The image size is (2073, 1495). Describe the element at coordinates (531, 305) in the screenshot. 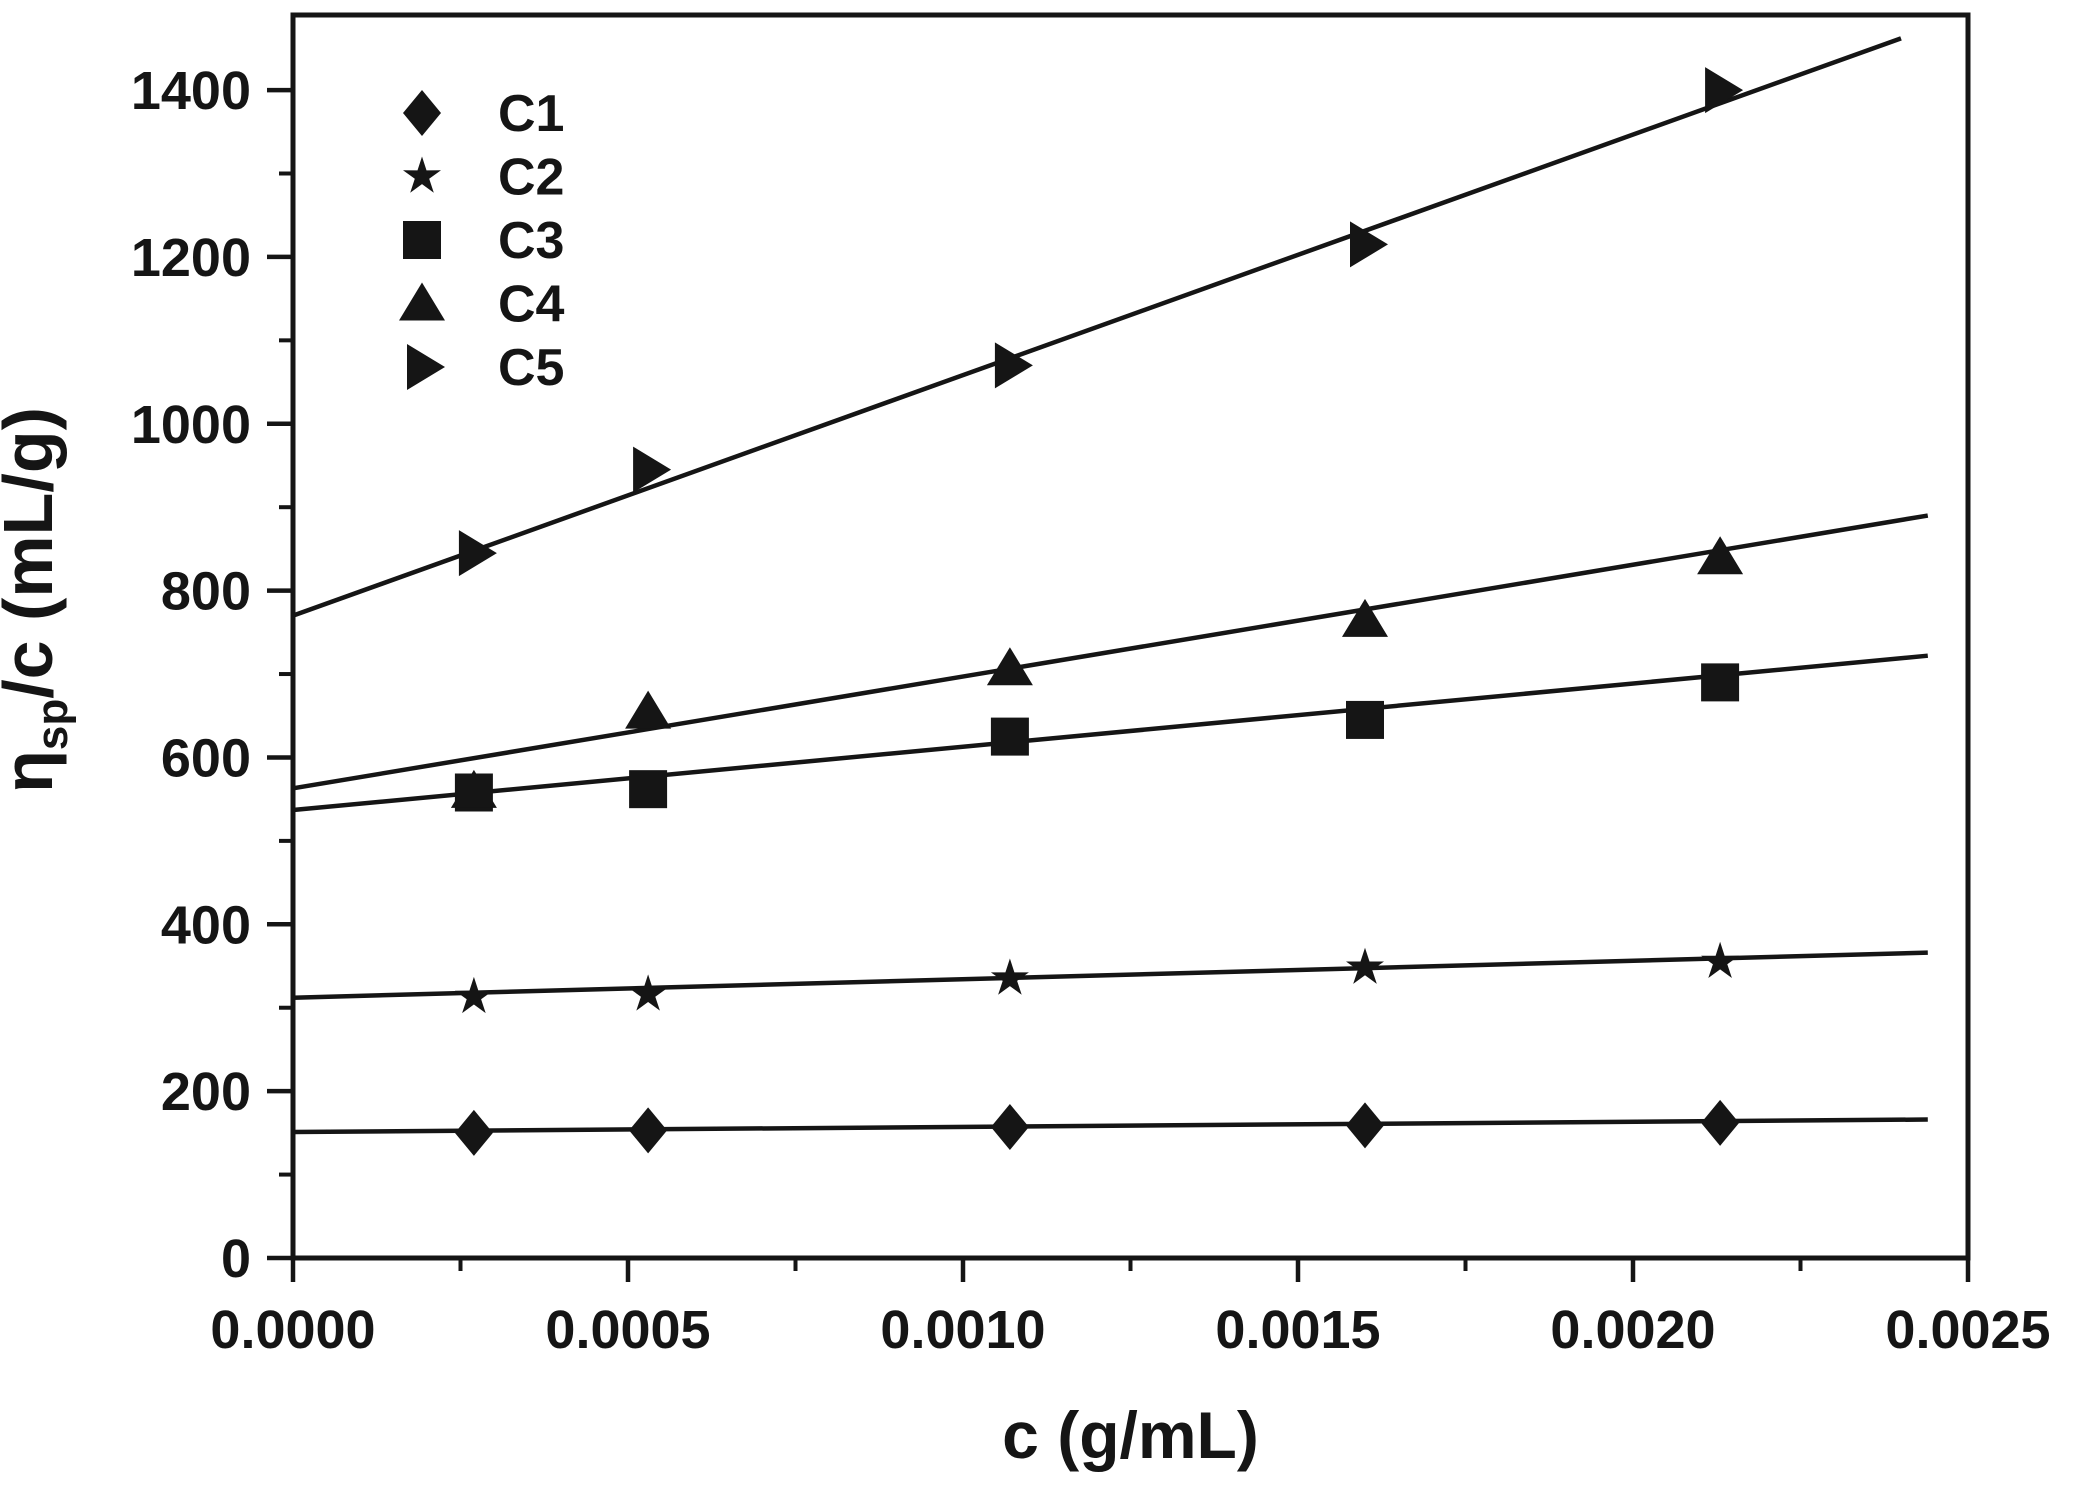

I see `legend-label-c4: C4` at that location.